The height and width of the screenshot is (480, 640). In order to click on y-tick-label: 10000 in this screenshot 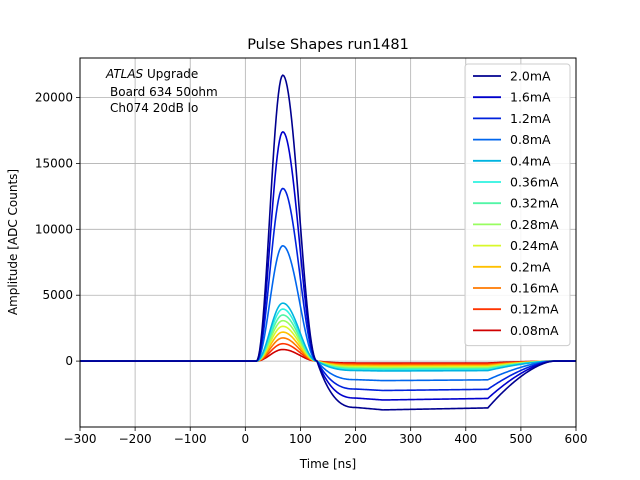, I will do `click(54, 229)`.